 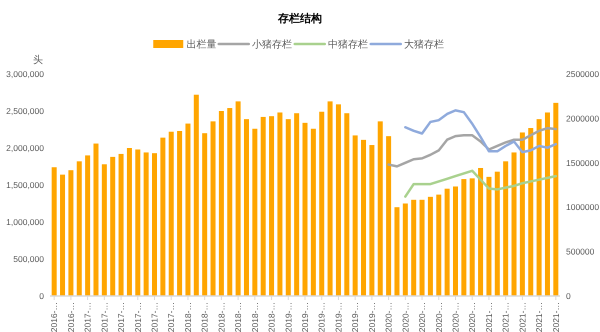 I want to click on y-tick-label: 1,500,000, so click(x=25, y=185).